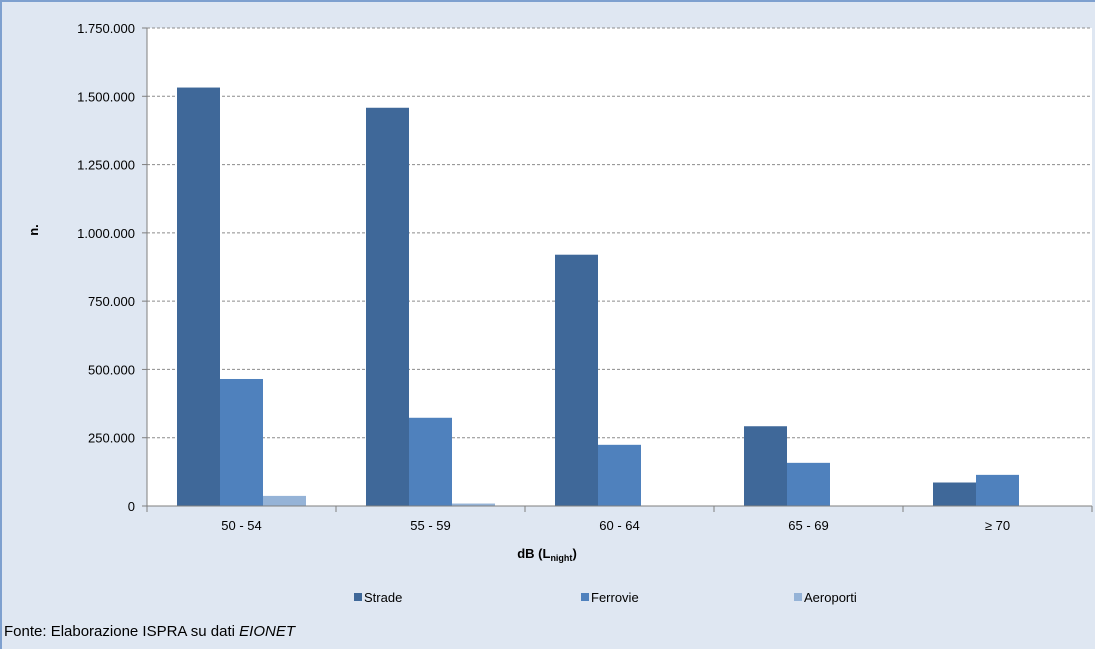 This screenshot has height=651, width=1095. Describe the element at coordinates (574, 553) in the screenshot. I see `x-axis-label-close: )` at that location.